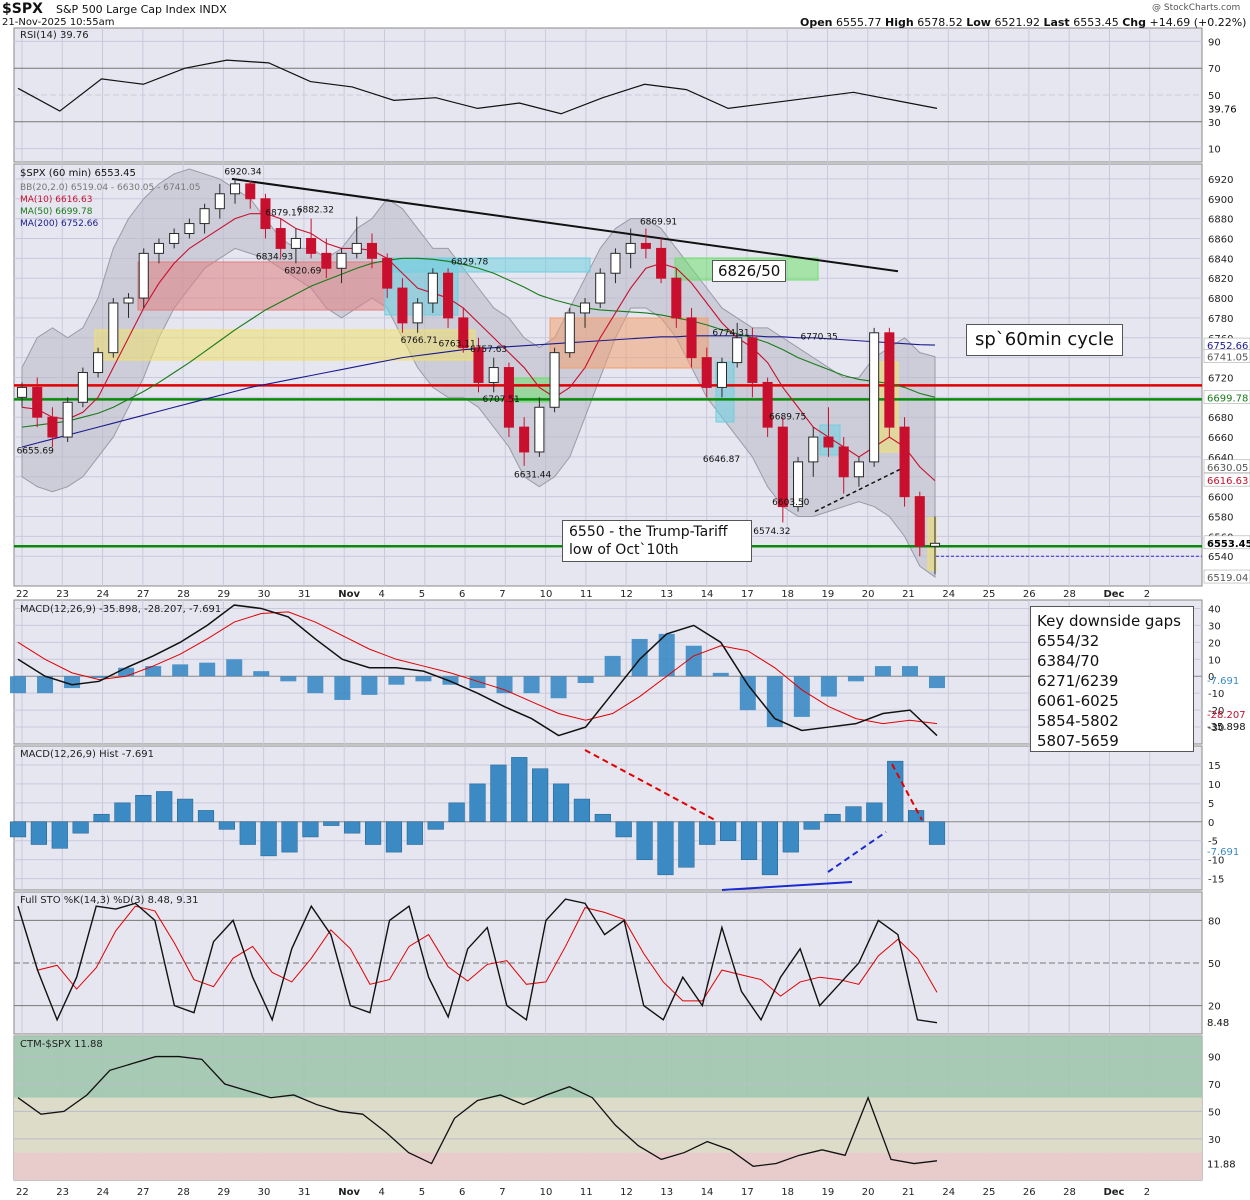 The image size is (1250, 1200). Describe the element at coordinates (264, 594) in the screenshot. I see `x-tick-label: 30` at that location.